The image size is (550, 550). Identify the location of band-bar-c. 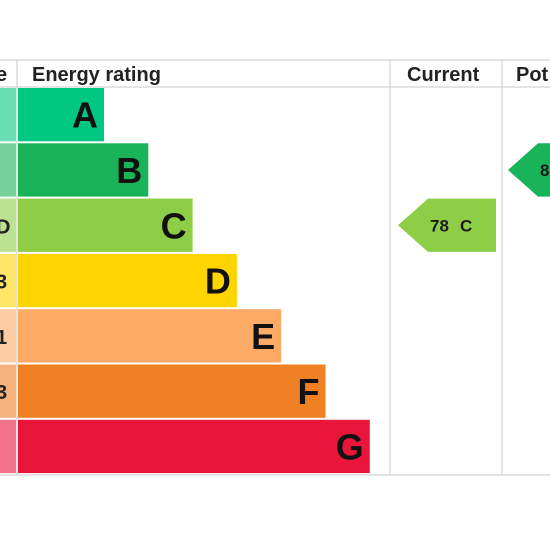
(105, 225).